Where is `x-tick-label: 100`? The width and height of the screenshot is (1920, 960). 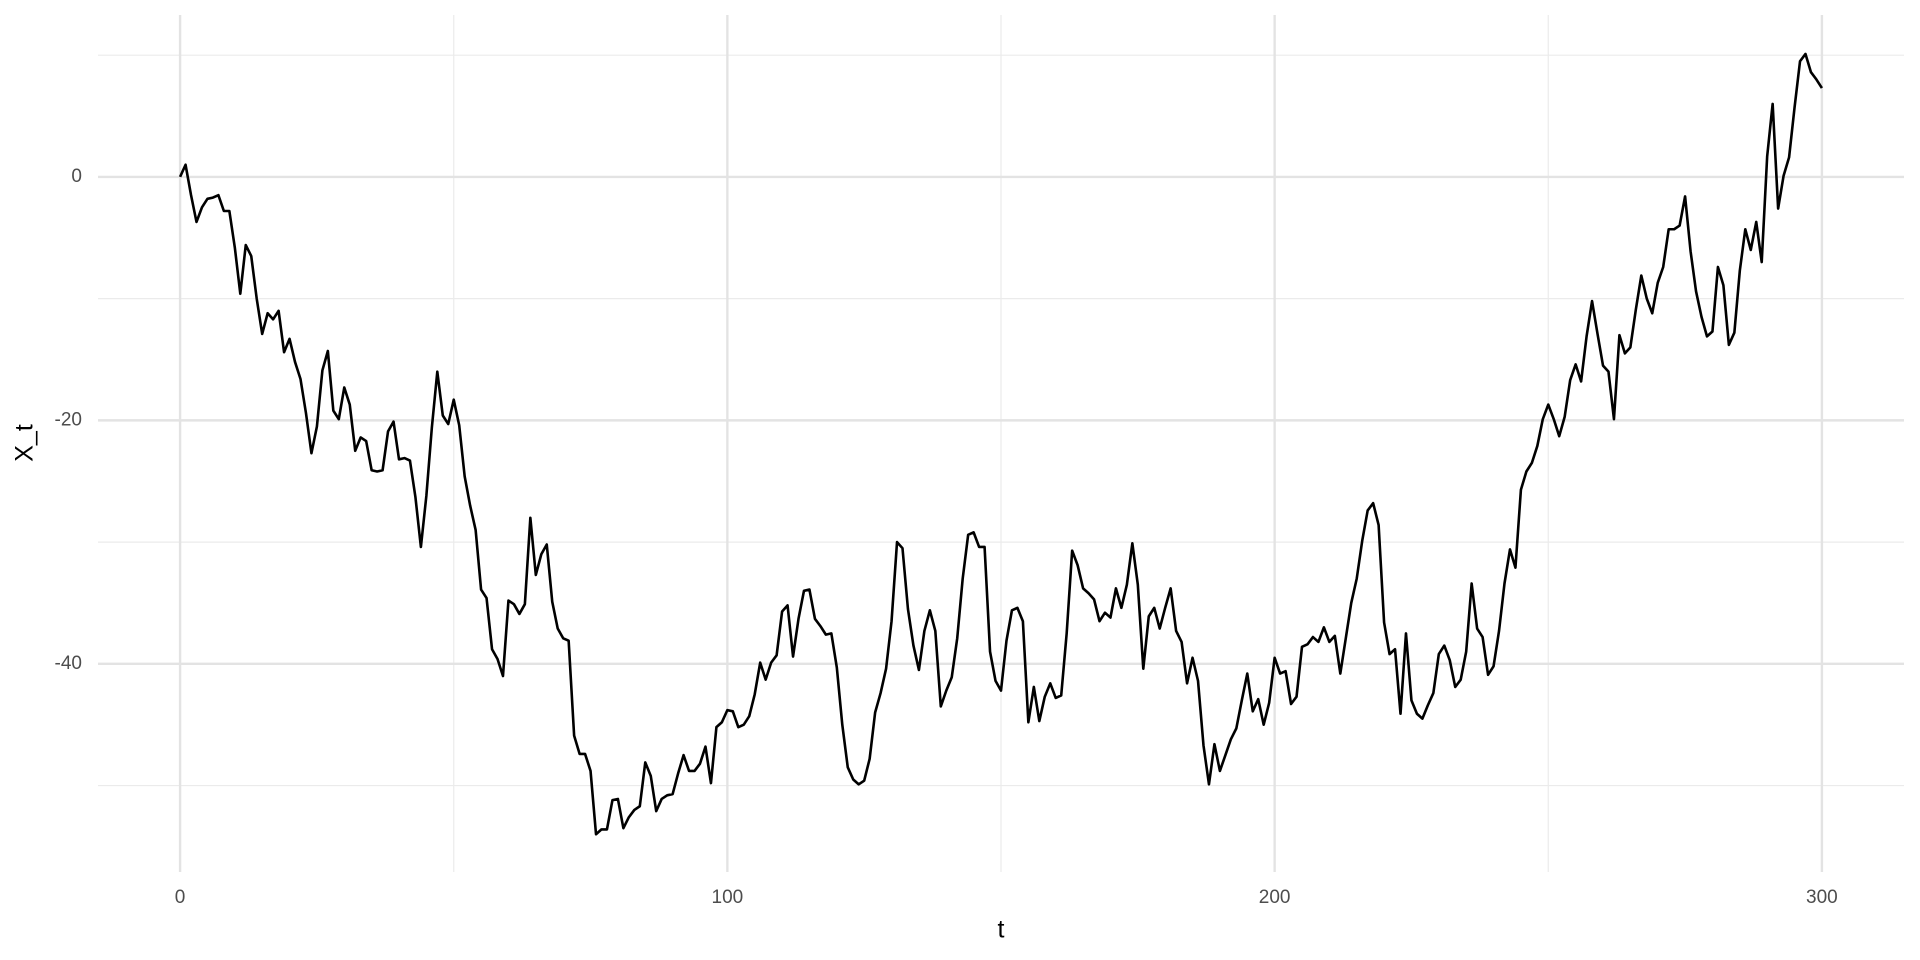
x-tick-label: 100 is located at coordinates (728, 897).